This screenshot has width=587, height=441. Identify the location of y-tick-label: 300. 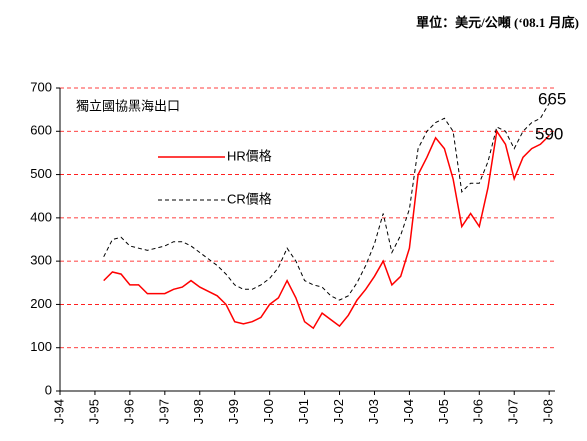
(41, 260).